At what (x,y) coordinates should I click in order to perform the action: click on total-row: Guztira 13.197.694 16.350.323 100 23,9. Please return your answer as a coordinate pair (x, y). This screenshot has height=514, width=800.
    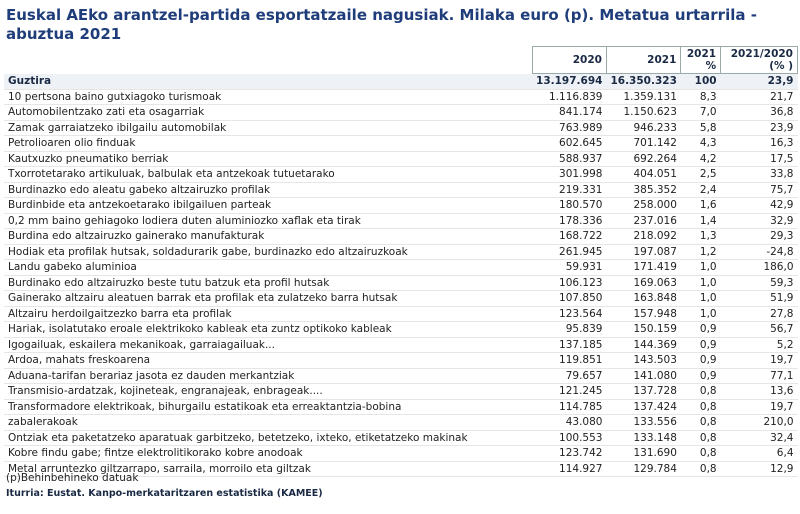
    Looking at the image, I should click on (401, 81).